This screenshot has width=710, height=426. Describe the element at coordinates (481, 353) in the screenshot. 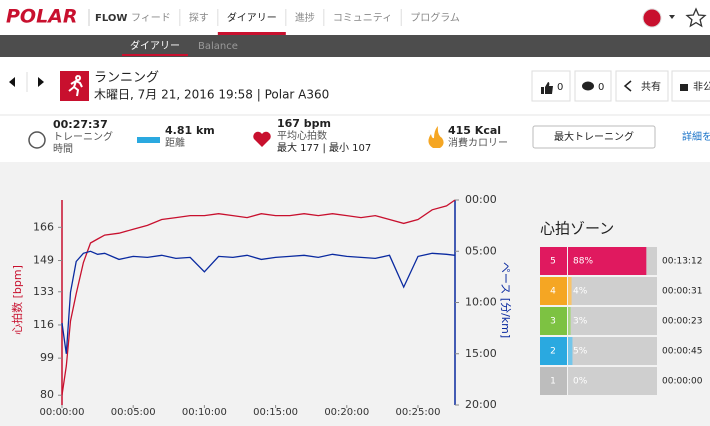

I see `y2-tick-label: 15:00` at that location.